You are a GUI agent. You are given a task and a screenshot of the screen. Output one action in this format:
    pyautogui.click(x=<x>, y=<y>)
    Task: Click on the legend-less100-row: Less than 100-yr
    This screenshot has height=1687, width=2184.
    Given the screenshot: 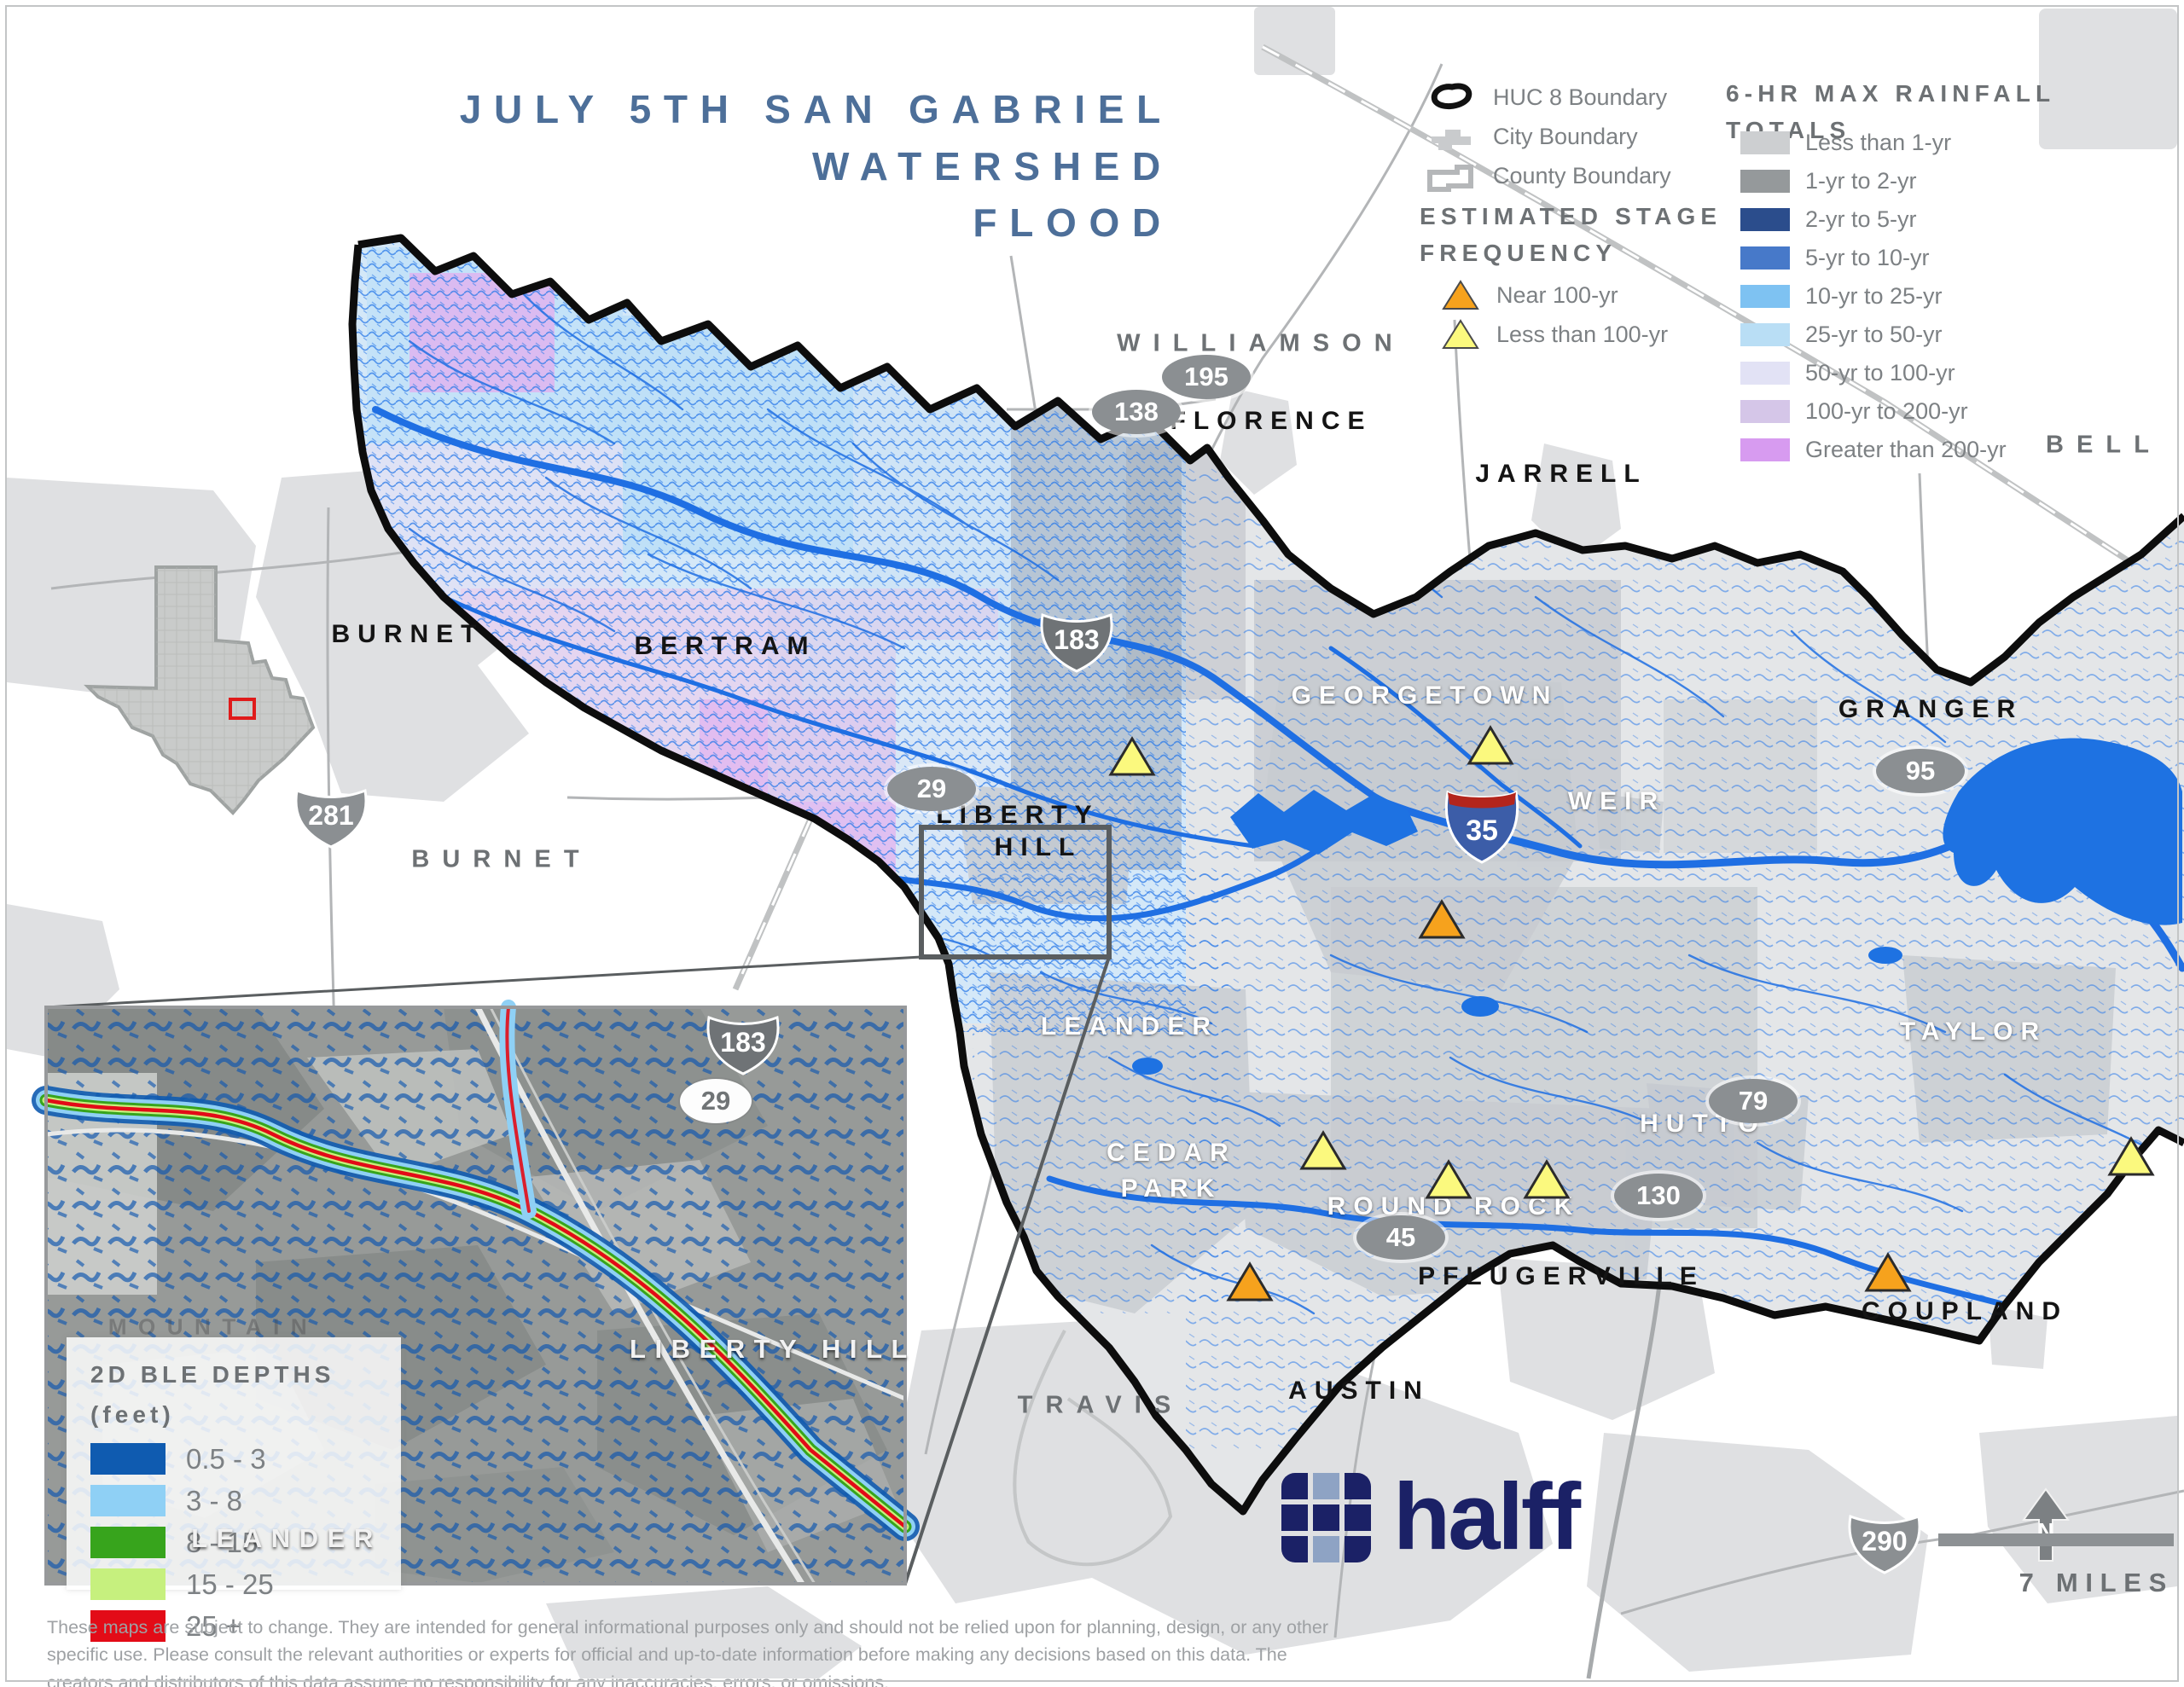 What is the action you would take?
    pyautogui.click(x=1554, y=334)
    